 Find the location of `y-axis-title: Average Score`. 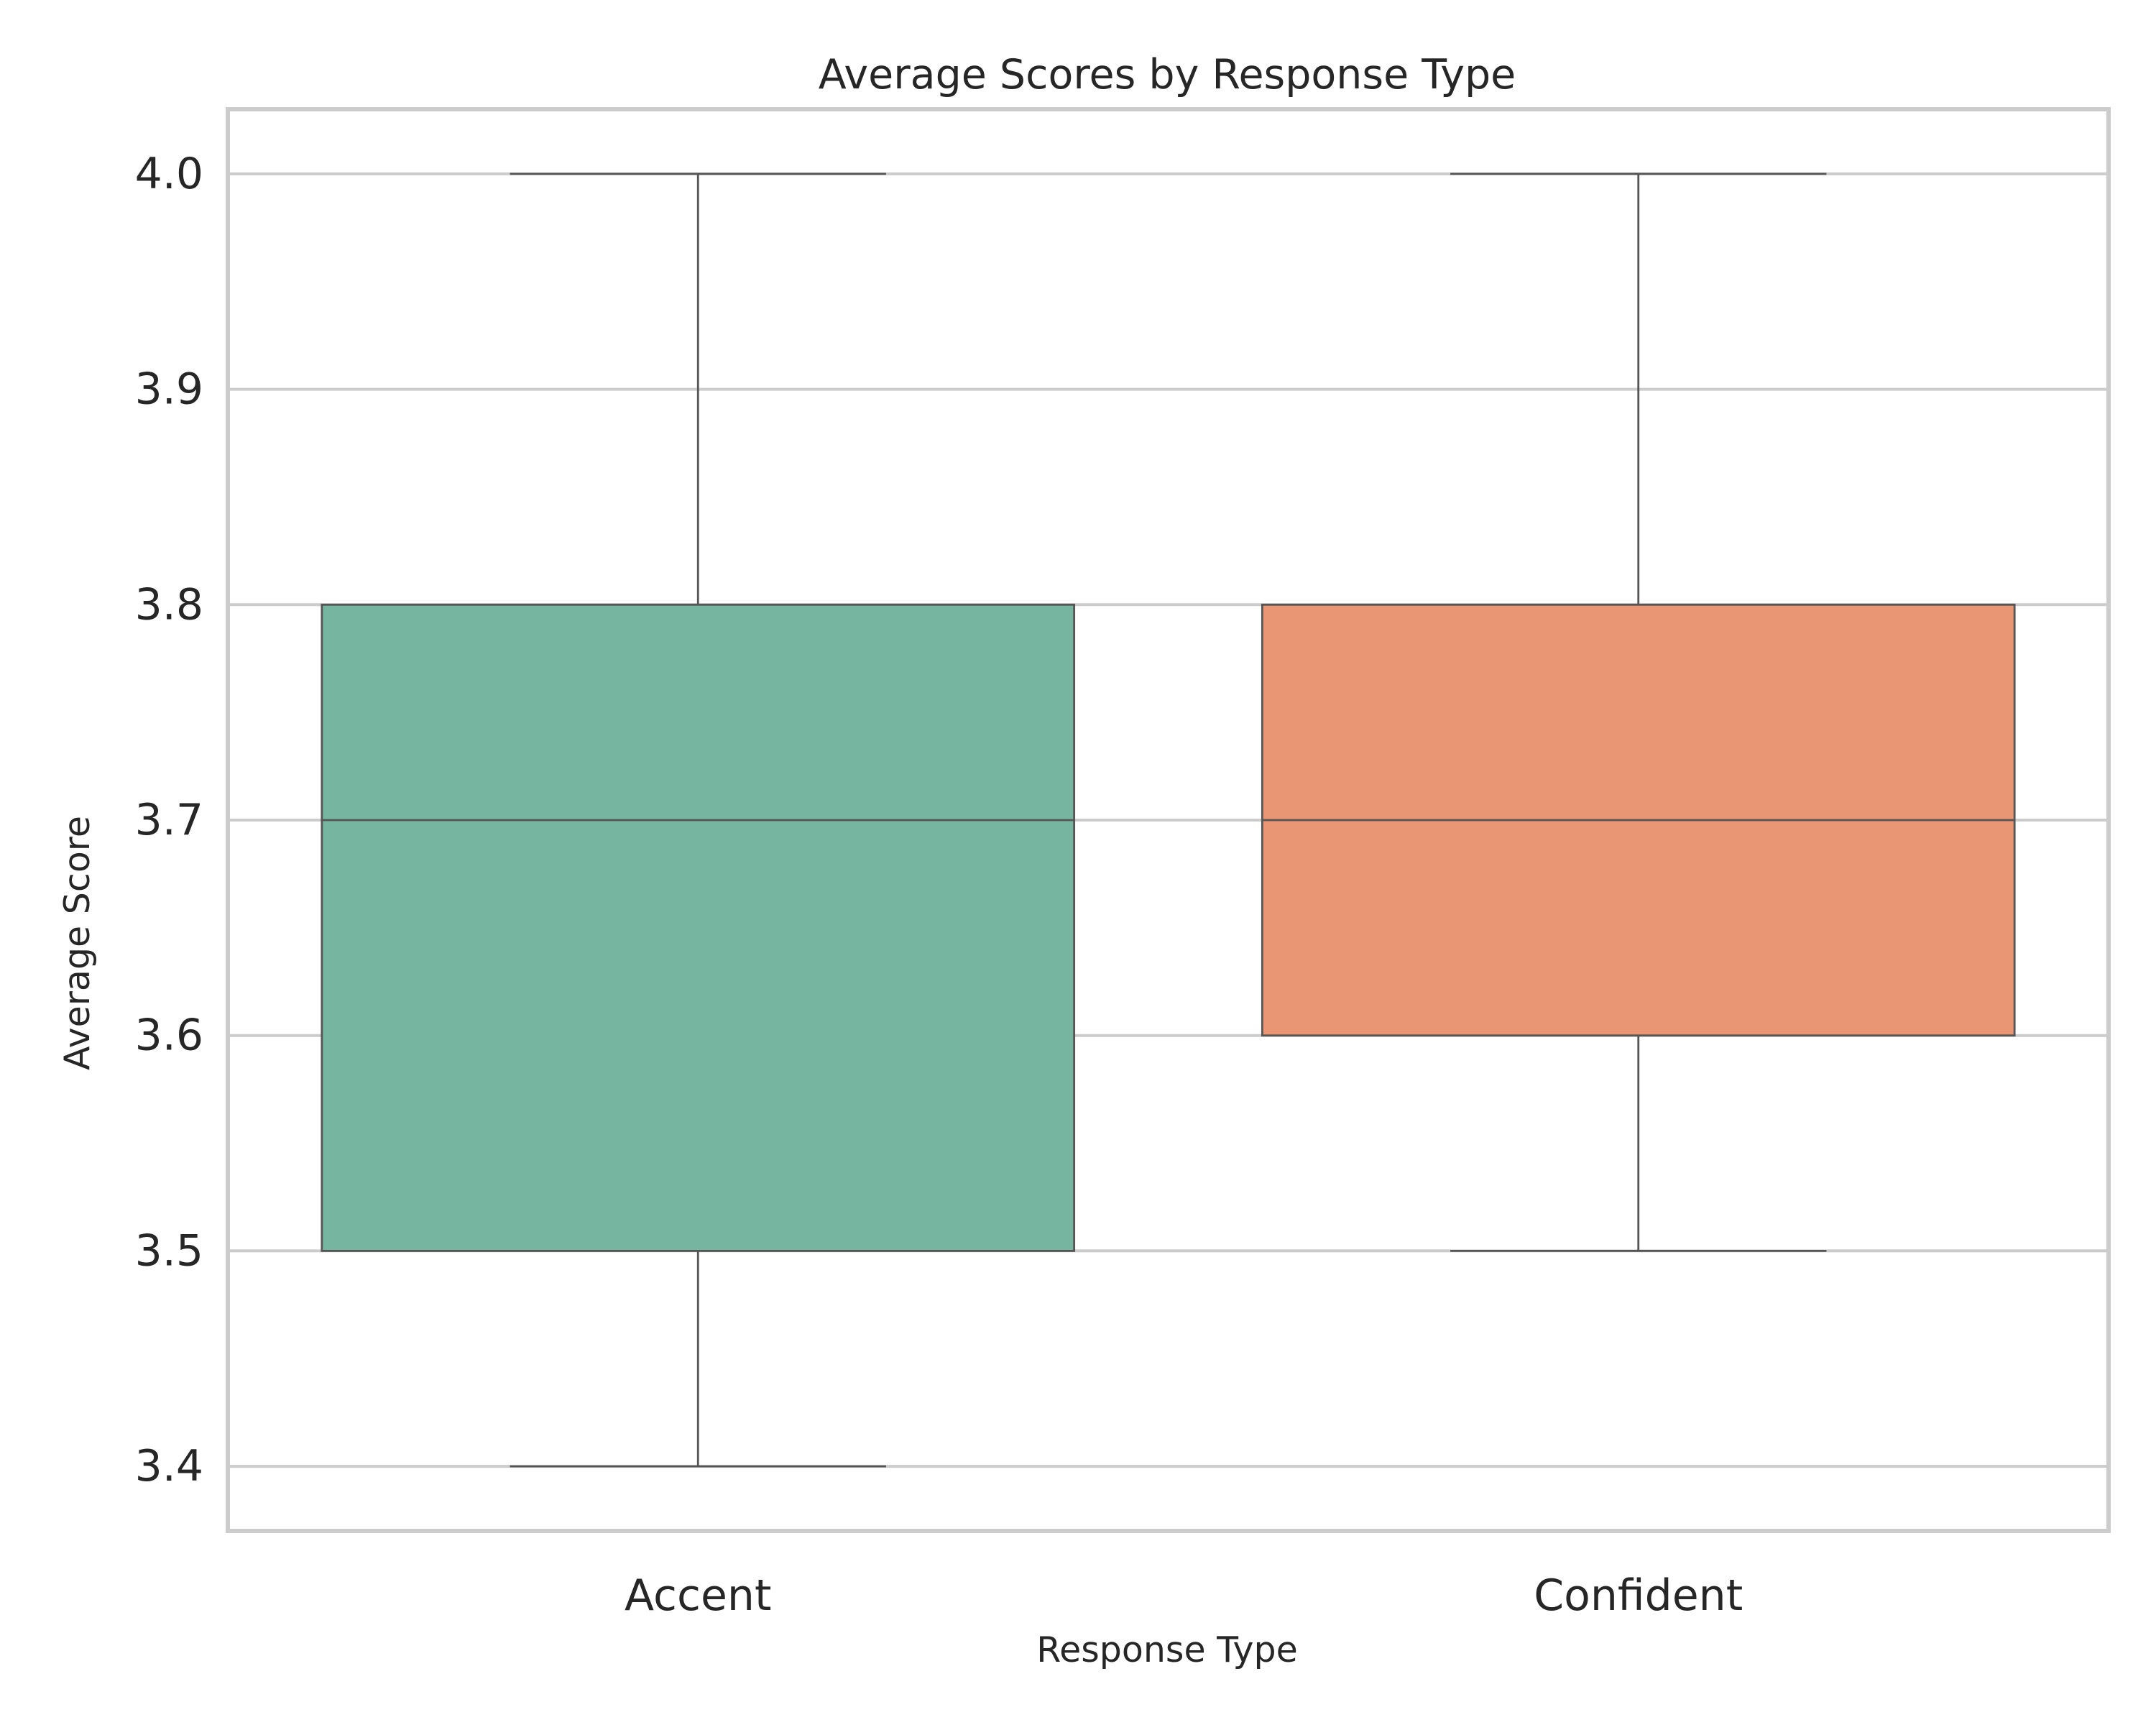

y-axis-title: Average Score is located at coordinates (77, 943).